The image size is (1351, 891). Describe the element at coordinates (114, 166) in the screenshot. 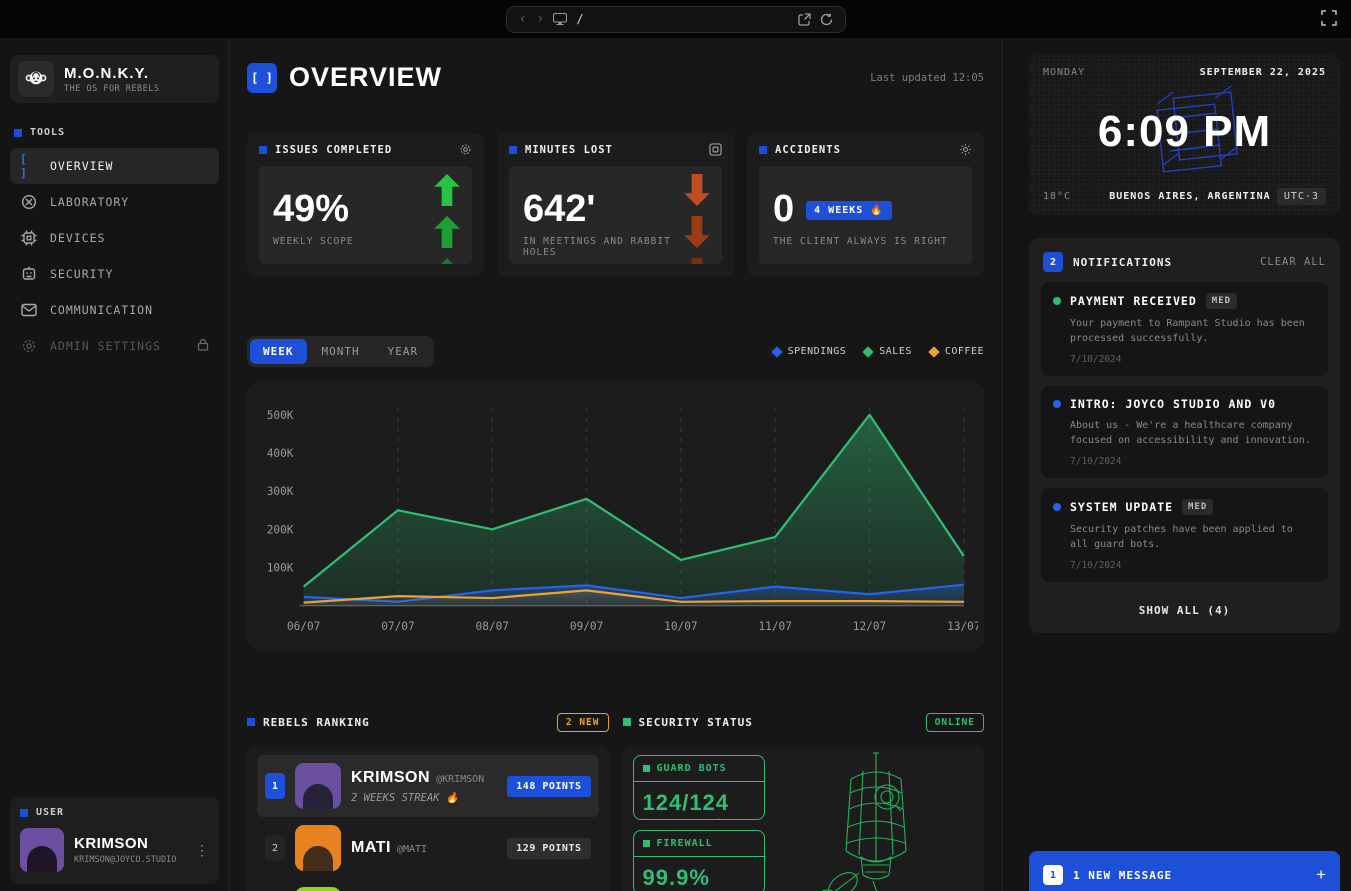

I see `sidebar-item-overview: [ ] OVERVIEW` at that location.